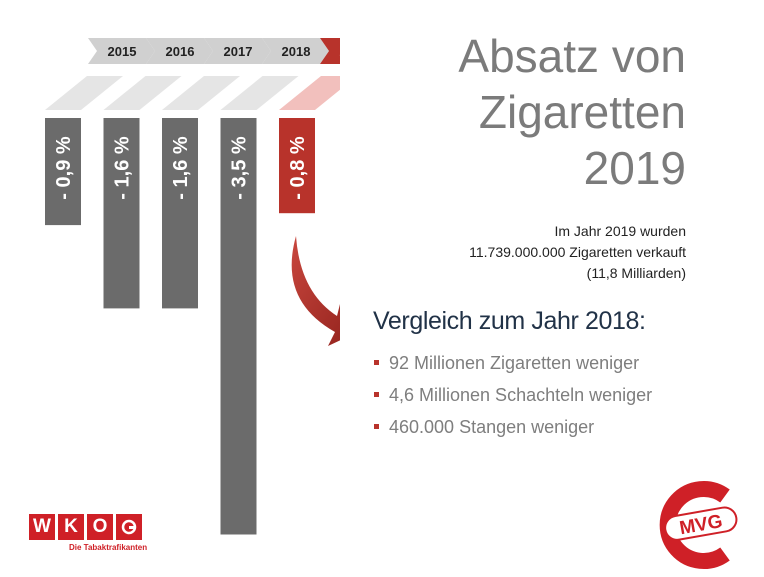 The width and height of the screenshot is (764, 577). I want to click on wko-logo: W K O Die Tabaktrafikanten, so click(88, 533).